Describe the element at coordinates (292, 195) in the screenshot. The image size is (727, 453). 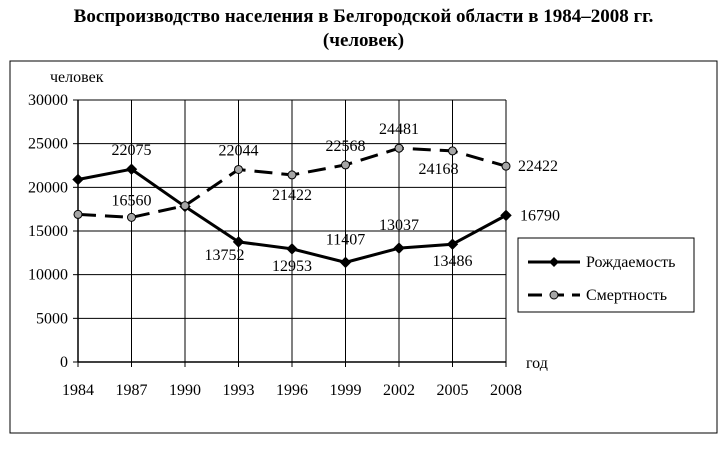
I see `data-label: 21422` at that location.